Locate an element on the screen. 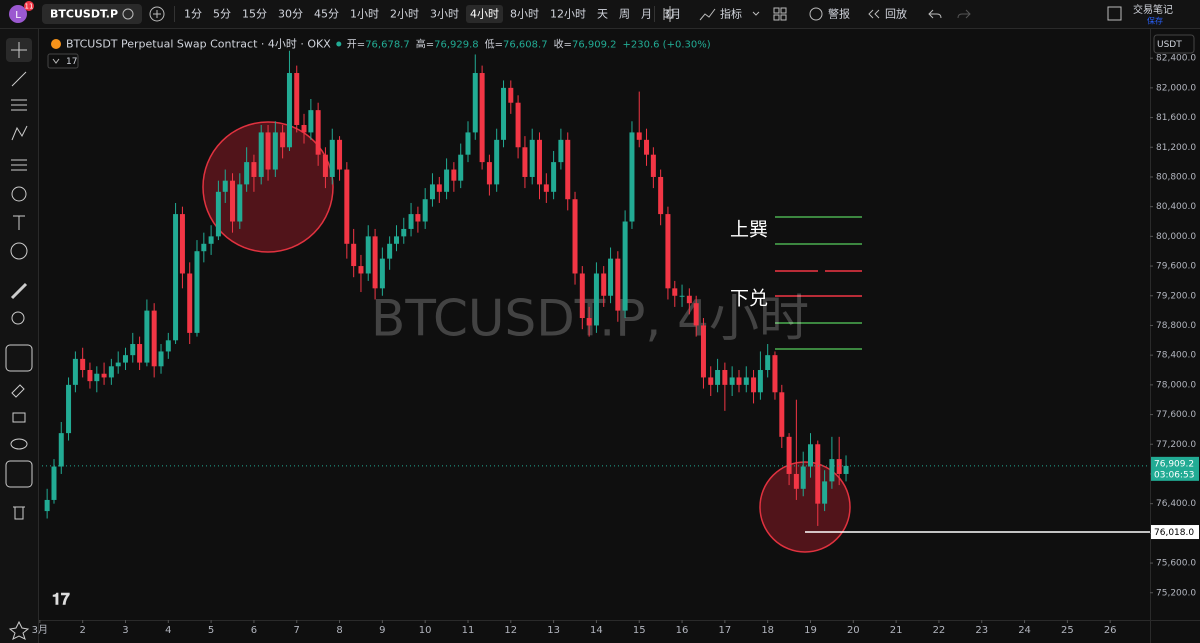  save: 保存 is located at coordinates (1155, 21).